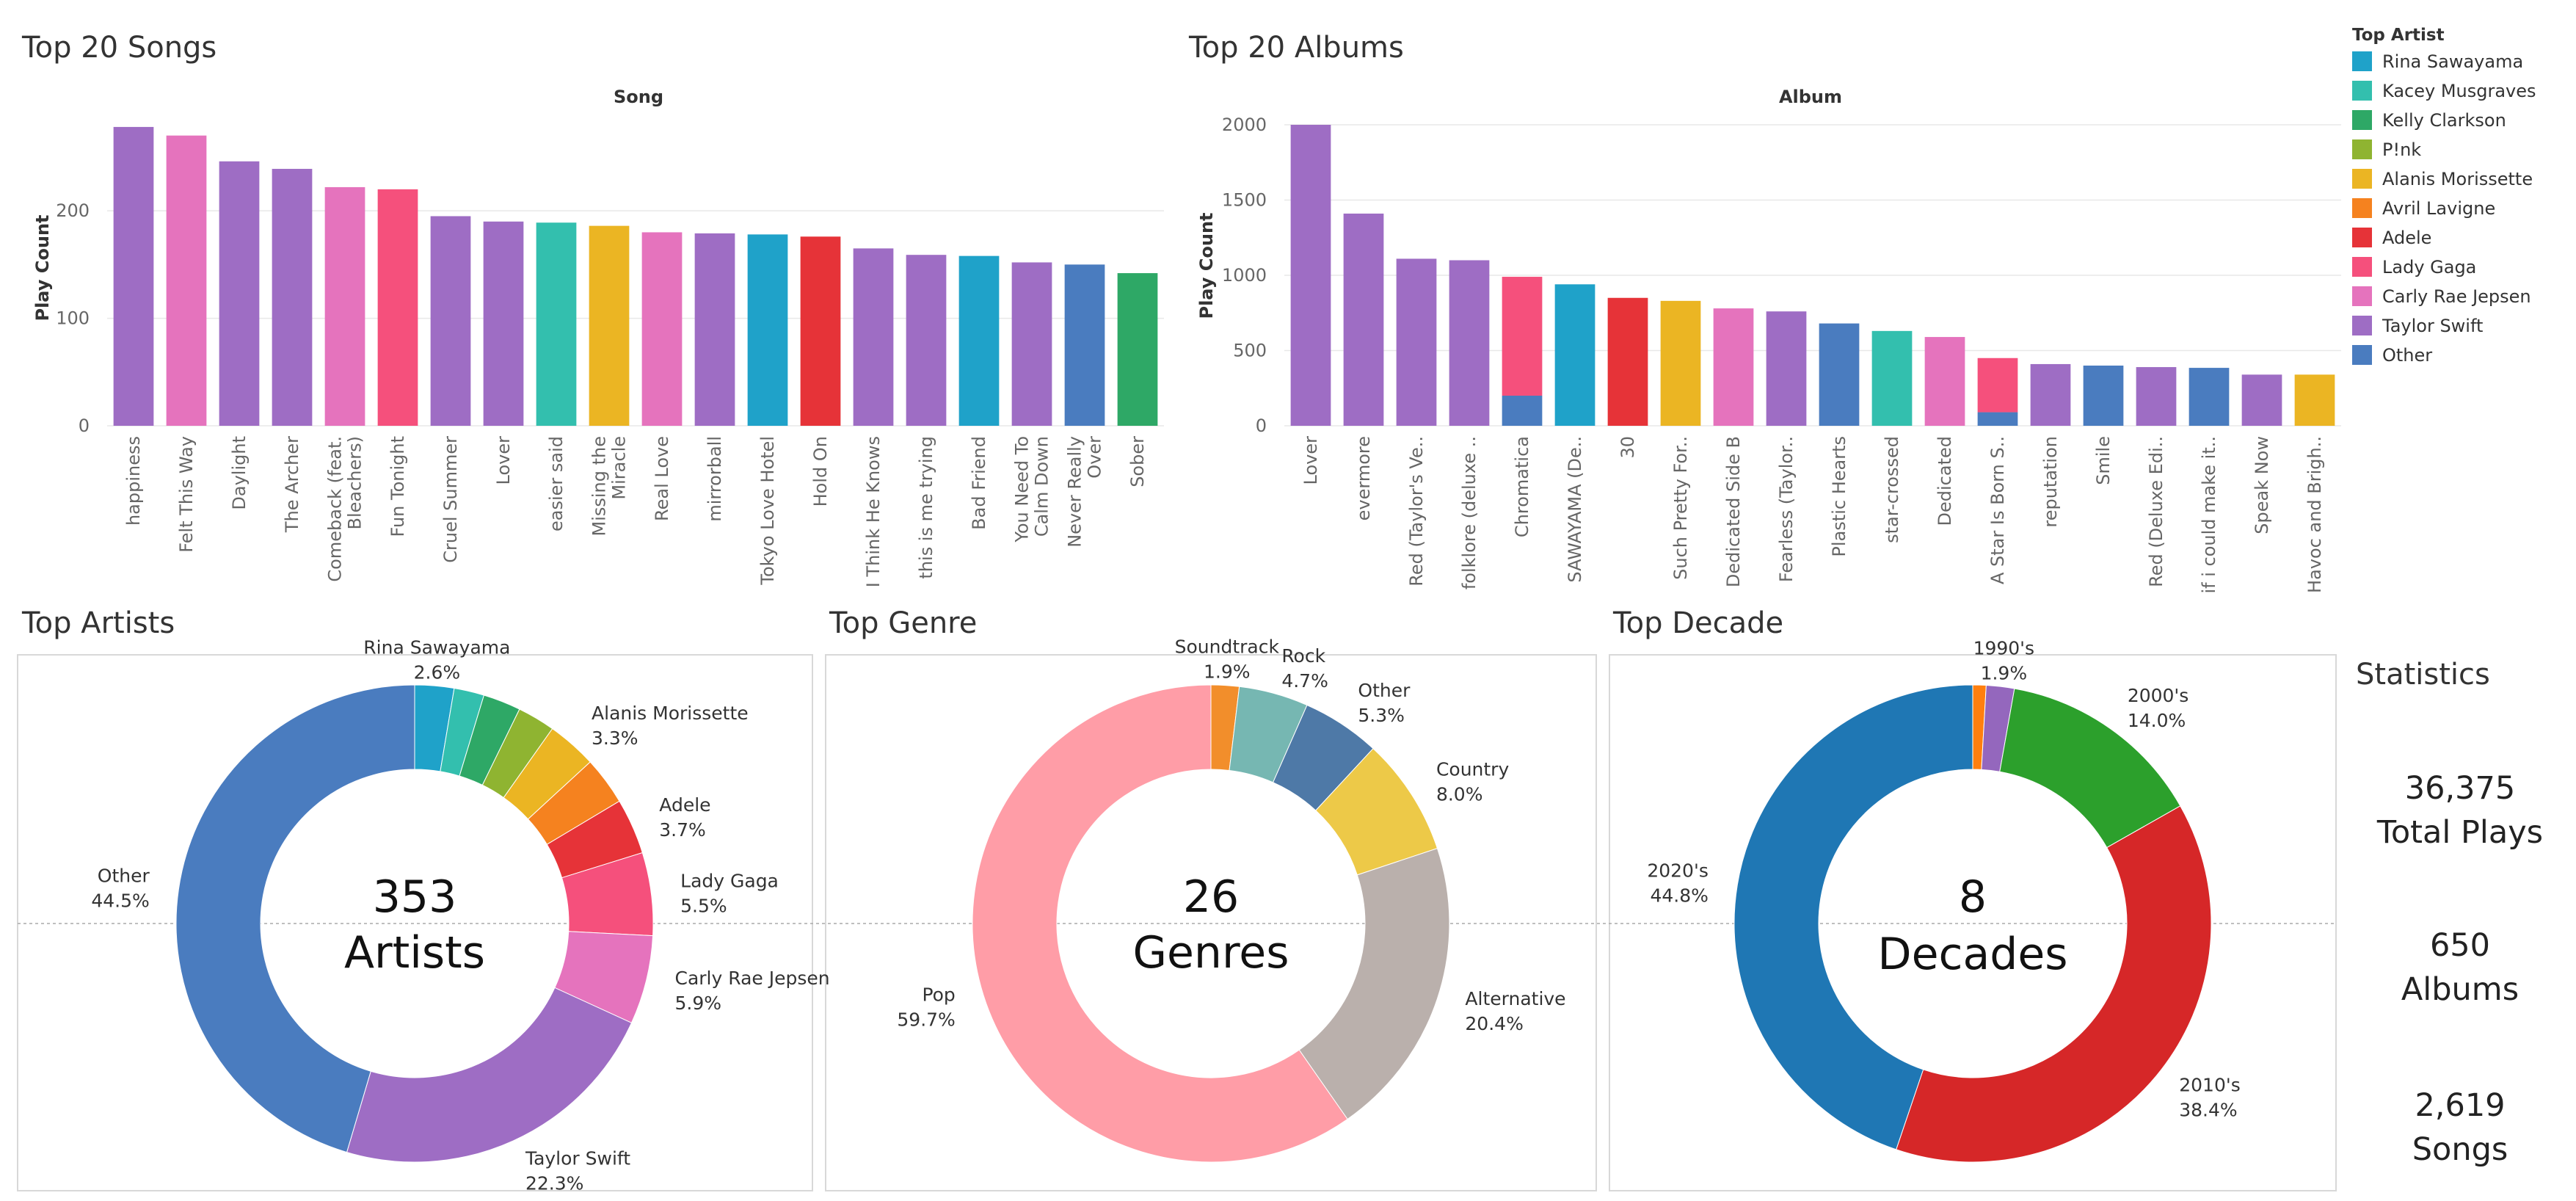 Image resolution: width=2576 pixels, height=1201 pixels. Describe the element at coordinates (119, 48) in the screenshot. I see `songs-chart-title: Top 20 Songs` at that location.